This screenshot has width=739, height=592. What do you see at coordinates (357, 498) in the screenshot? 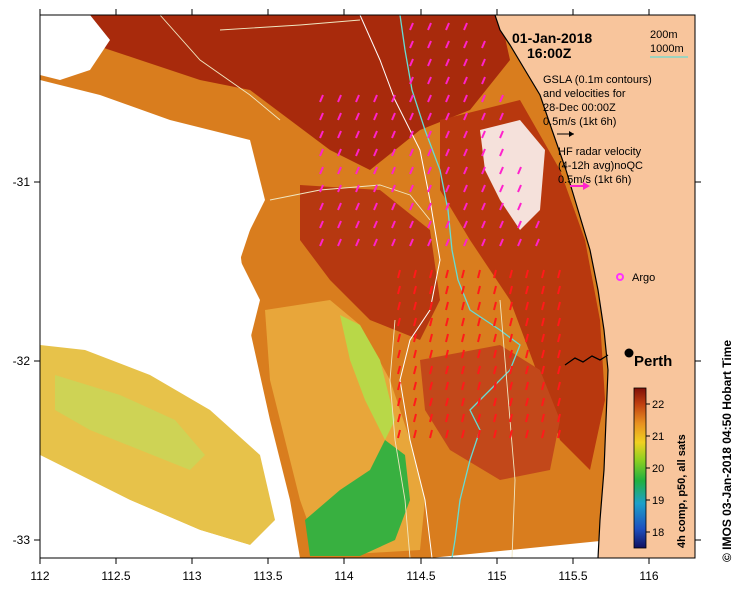
I see `sst-patch-cold-south` at bounding box center [357, 498].